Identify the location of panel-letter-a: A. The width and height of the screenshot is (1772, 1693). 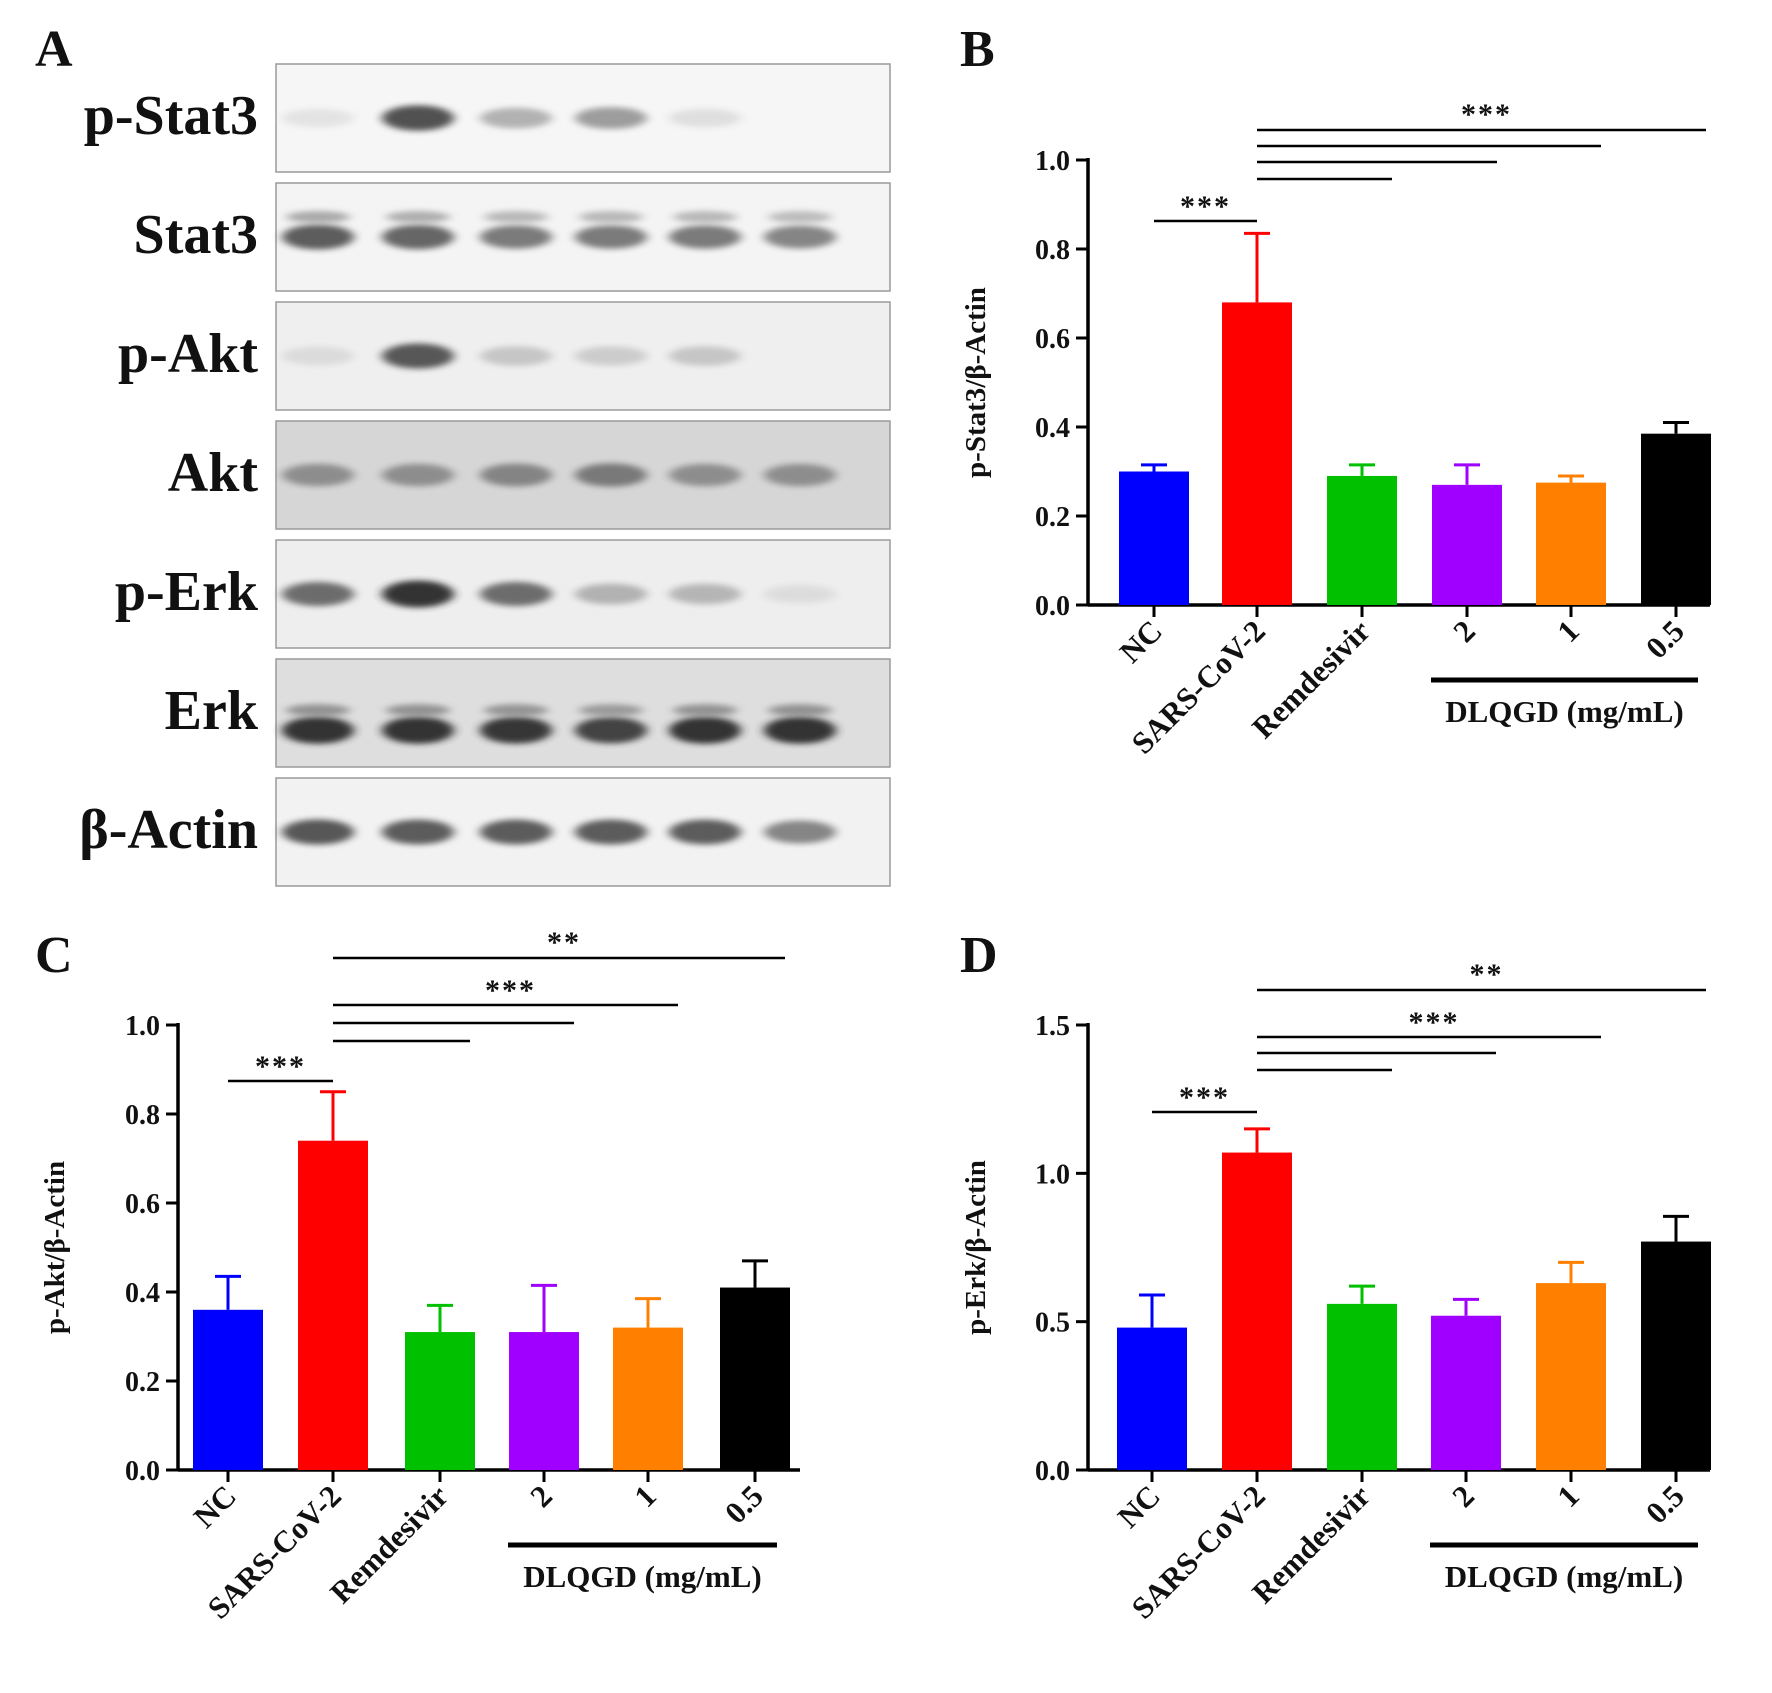
(54, 49).